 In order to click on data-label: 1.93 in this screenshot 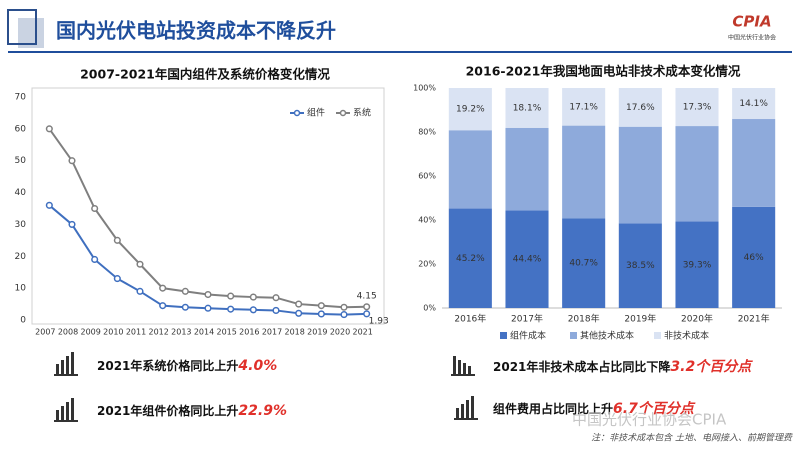, I will do `click(379, 321)`.